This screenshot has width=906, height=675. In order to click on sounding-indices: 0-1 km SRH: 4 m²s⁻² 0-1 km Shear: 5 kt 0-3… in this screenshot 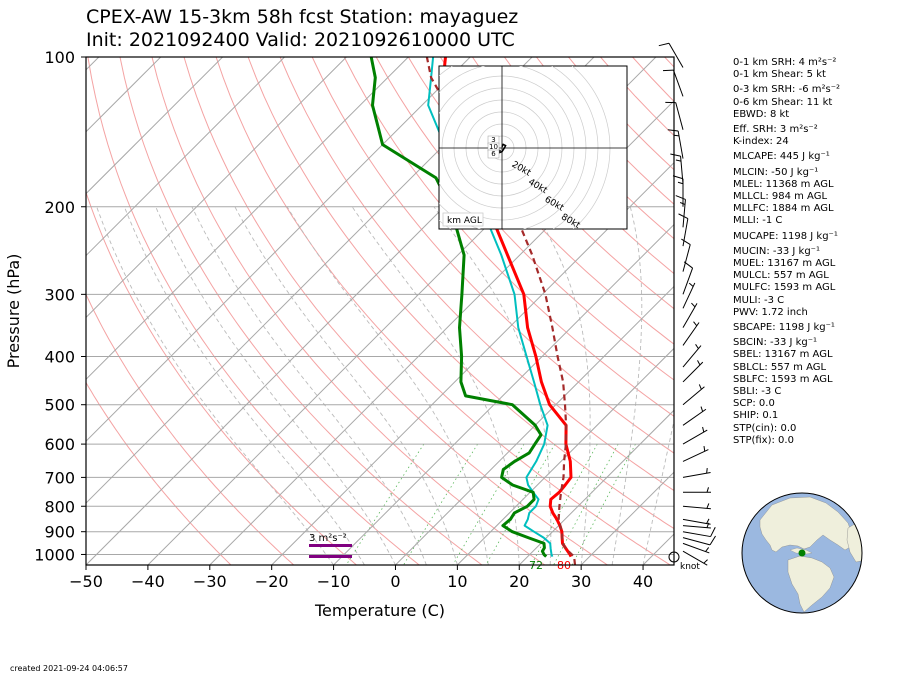, I will do `click(818, 252)`.